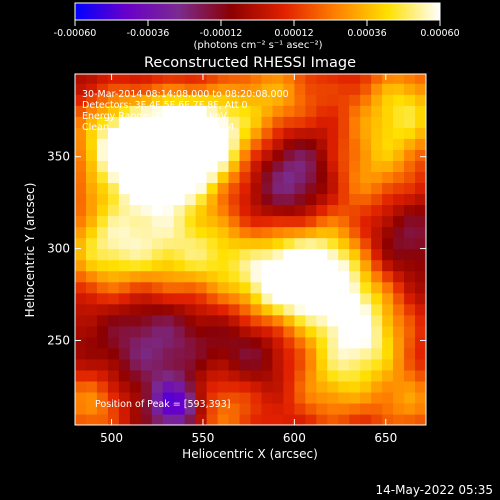  I want to click on x-tick-label: 600, so click(294, 438).